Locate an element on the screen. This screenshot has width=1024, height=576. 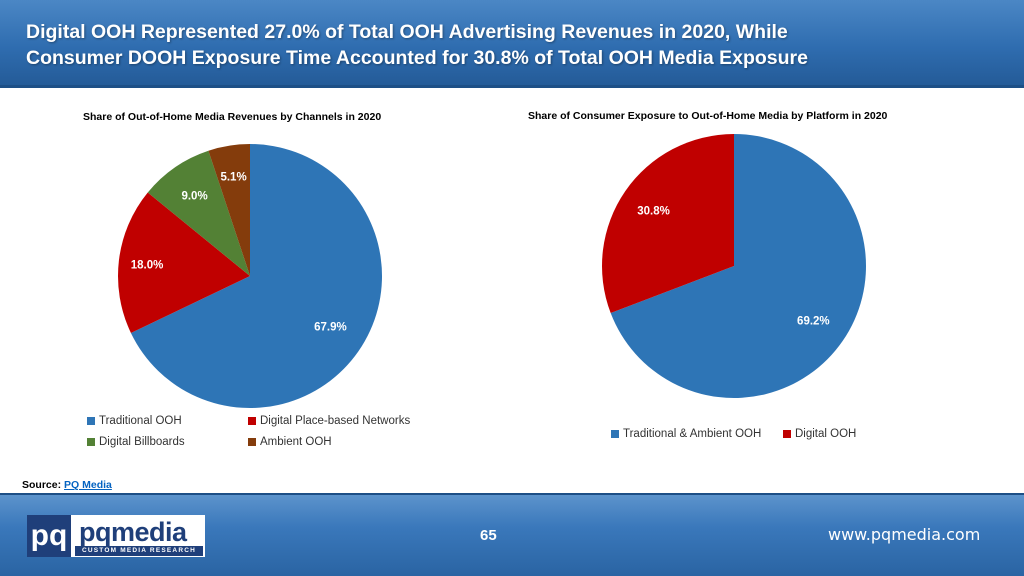
chart-2-data-label-1: 69.2% is located at coordinates (813, 322).